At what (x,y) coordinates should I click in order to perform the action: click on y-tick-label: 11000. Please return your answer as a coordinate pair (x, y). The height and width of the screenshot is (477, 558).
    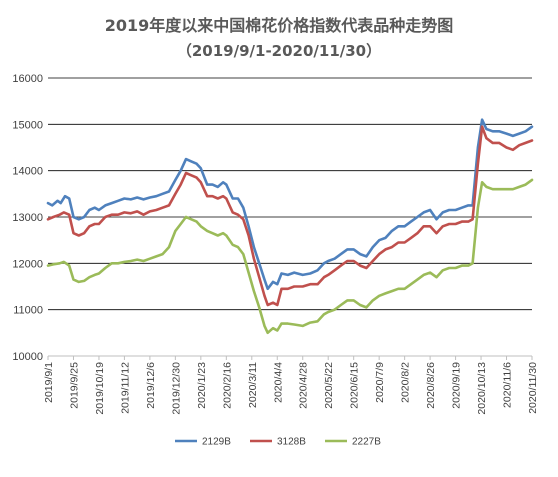
    Looking at the image, I should click on (28, 311).